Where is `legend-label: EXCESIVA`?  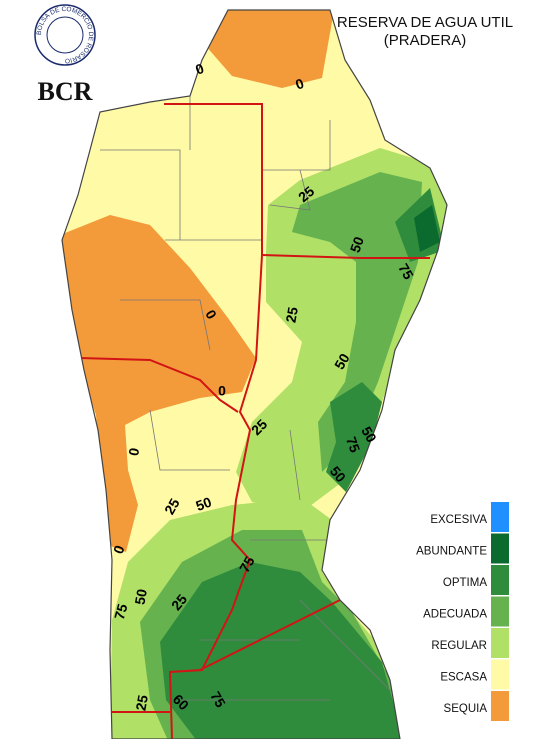 legend-label: EXCESIVA is located at coordinates (458, 520).